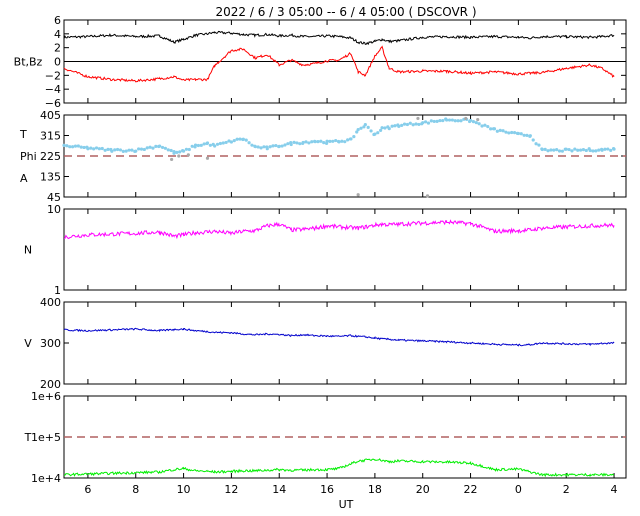 Image resolution: width=640 pixels, height=516 pixels. What do you see at coordinates (50, 343) in the screenshot?
I see `y-tick-label: 300` at bounding box center [50, 343].